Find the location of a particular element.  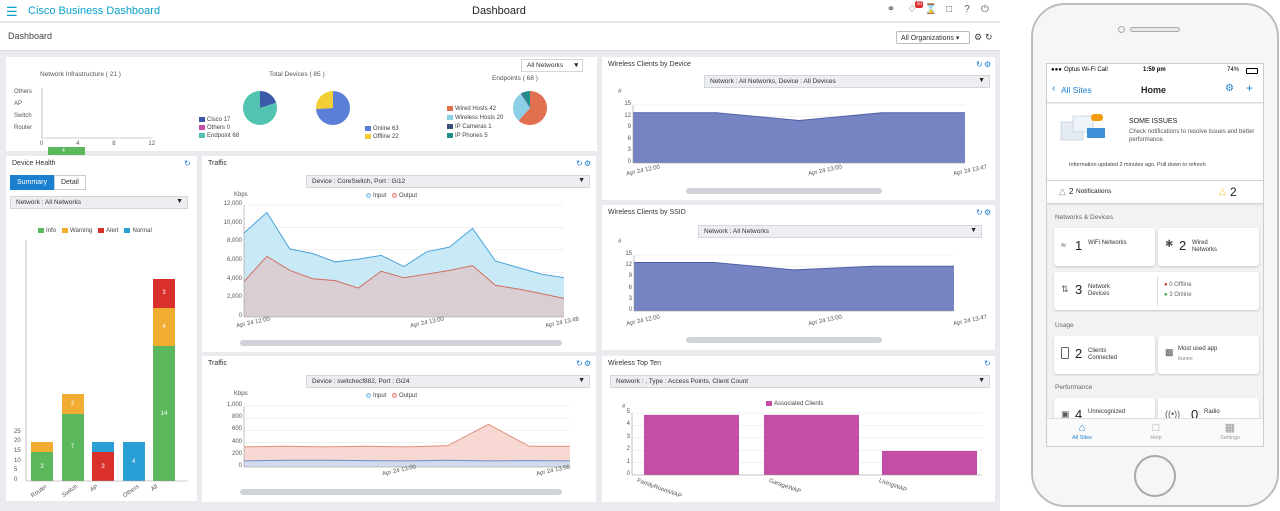

clients-card: 2 Clients Connected is located at coordinates (1104, 355).